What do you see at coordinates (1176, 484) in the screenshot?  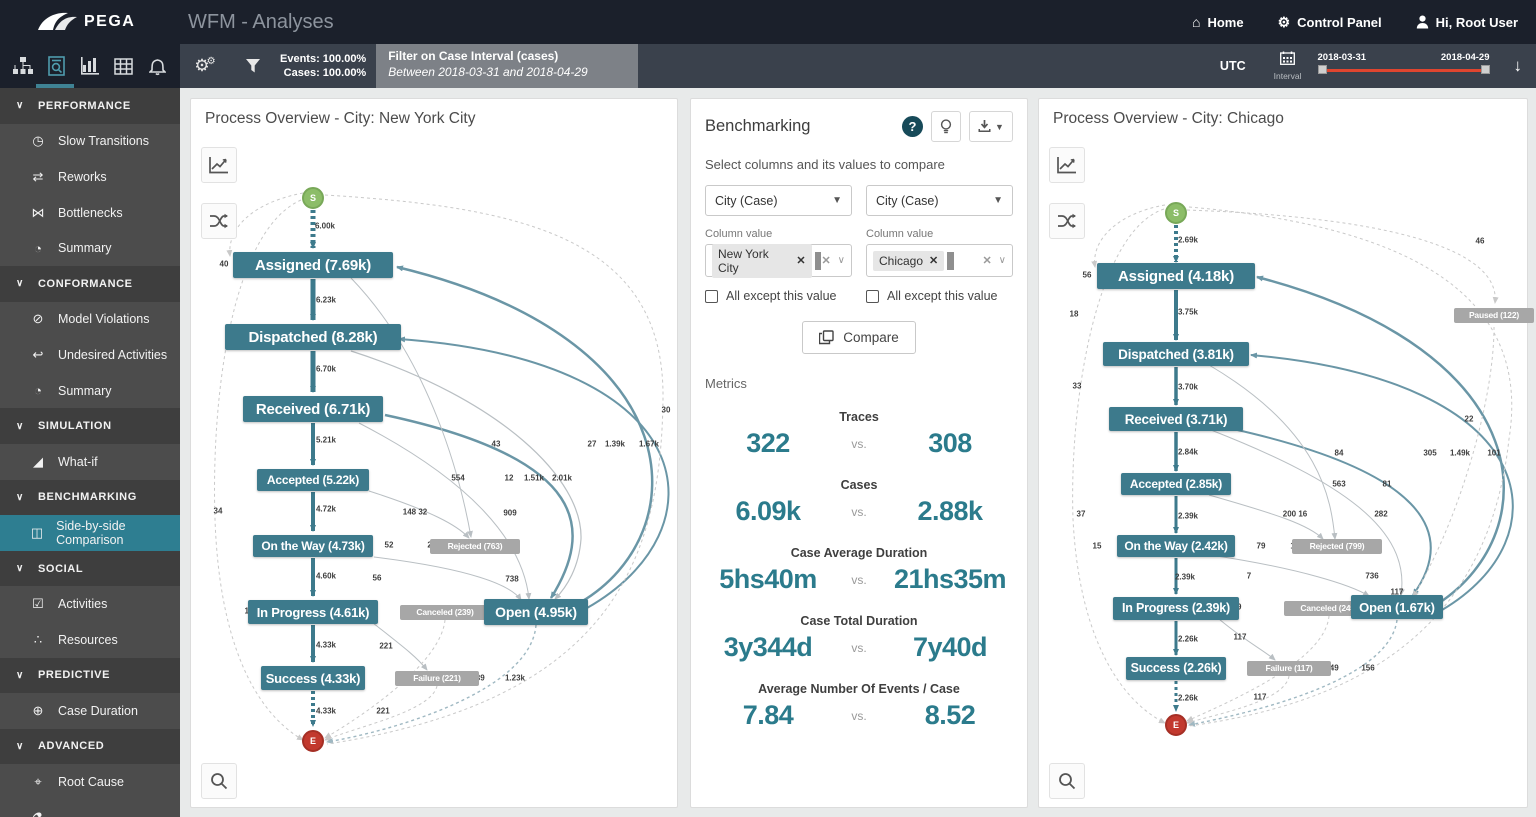 I see `activity-node-accepted: Accepted (2.85k)` at bounding box center [1176, 484].